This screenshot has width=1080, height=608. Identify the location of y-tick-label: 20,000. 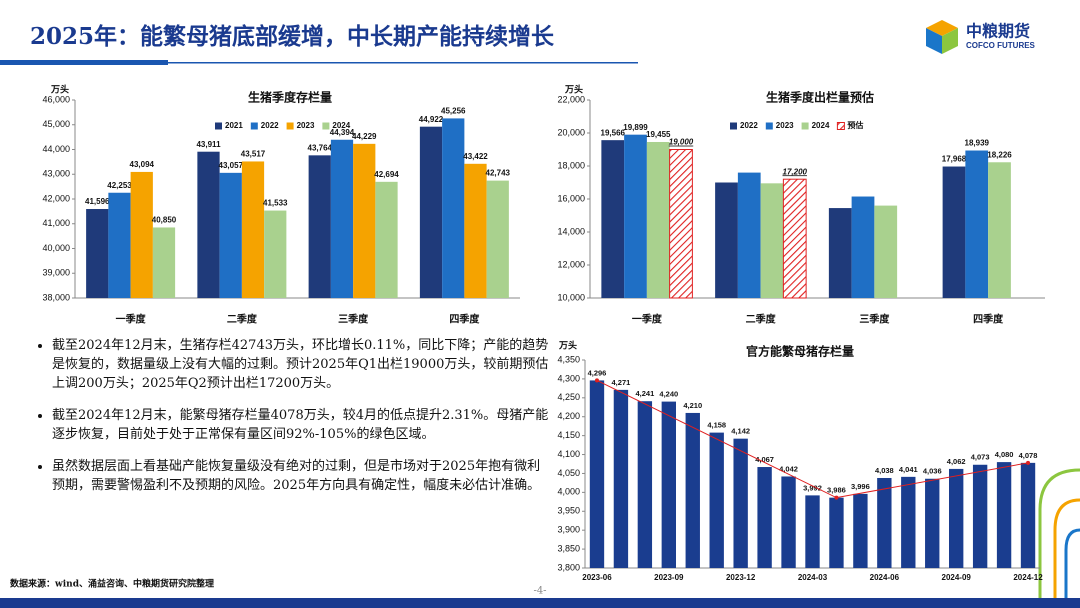
(571, 132).